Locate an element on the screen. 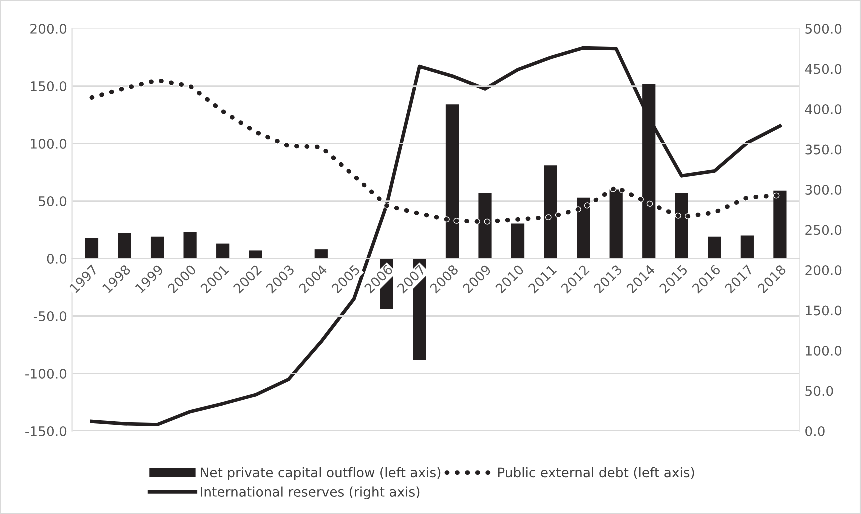  legend-label: International reserves (right axis) is located at coordinates (310, 493).